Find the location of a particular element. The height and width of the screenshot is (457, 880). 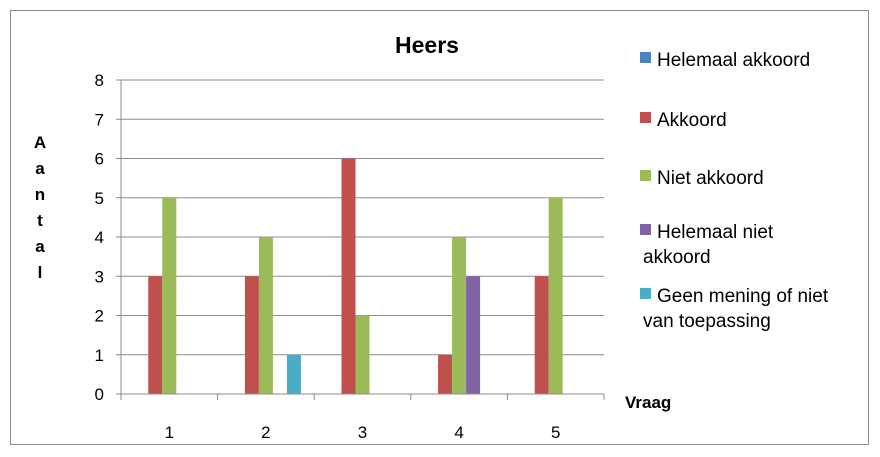

x-axis-title: Vraag is located at coordinates (648, 402).